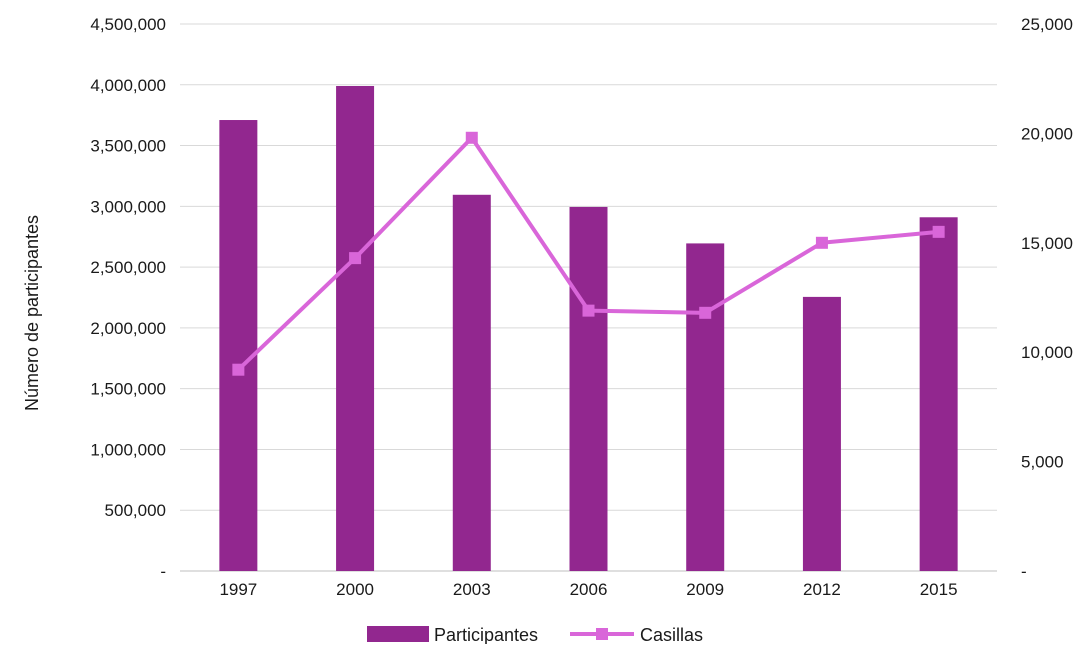  Describe the element at coordinates (705, 407) in the screenshot. I see `bar-2009` at that location.